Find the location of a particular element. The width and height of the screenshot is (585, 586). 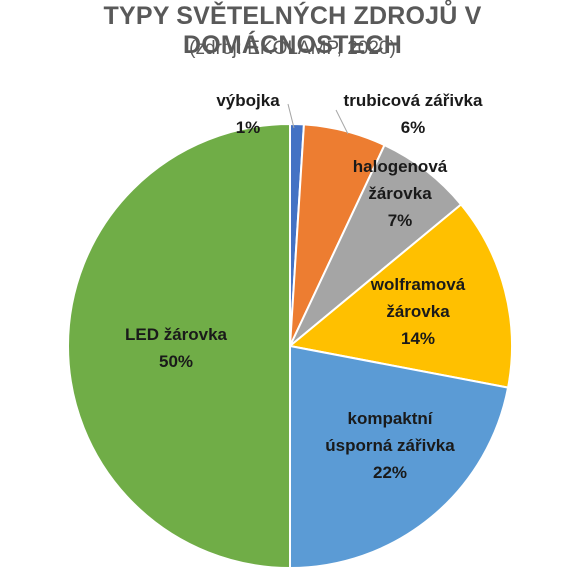

slice-label-4: wolframová žárovka 14% is located at coordinates (418, 311).